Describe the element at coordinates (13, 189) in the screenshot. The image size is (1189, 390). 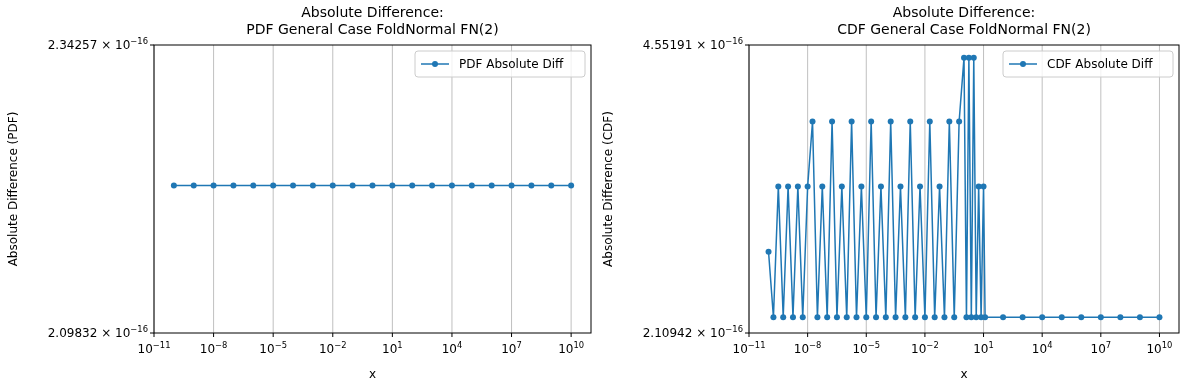
I see `y-axis-title: Absolute Difference (PDF)` at that location.